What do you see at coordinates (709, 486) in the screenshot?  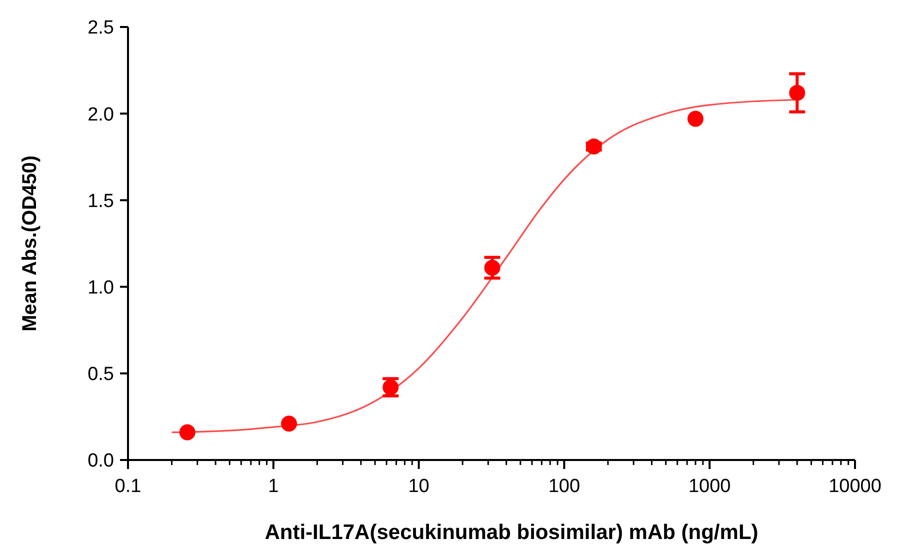 I see `x-tick-label: 1000` at bounding box center [709, 486].